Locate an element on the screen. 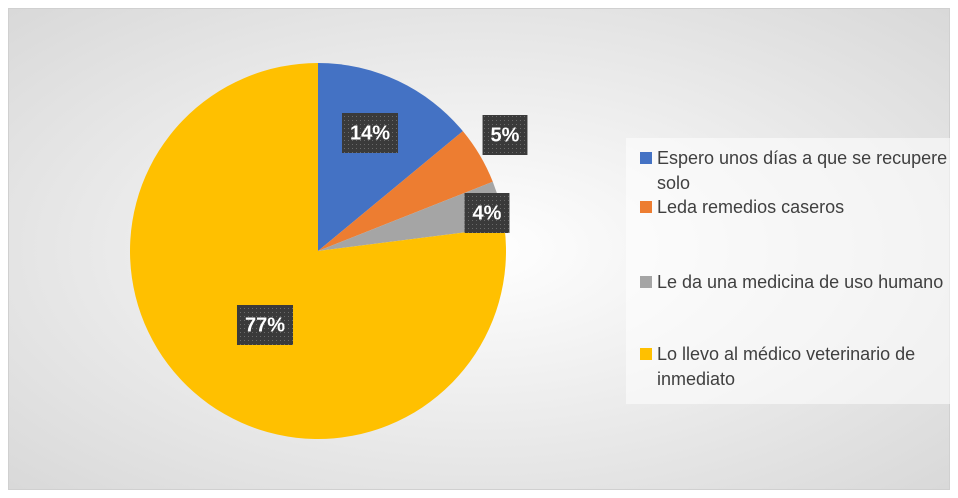  legend-label: Espero unos días a que se recupere solo is located at coordinates (802, 170).